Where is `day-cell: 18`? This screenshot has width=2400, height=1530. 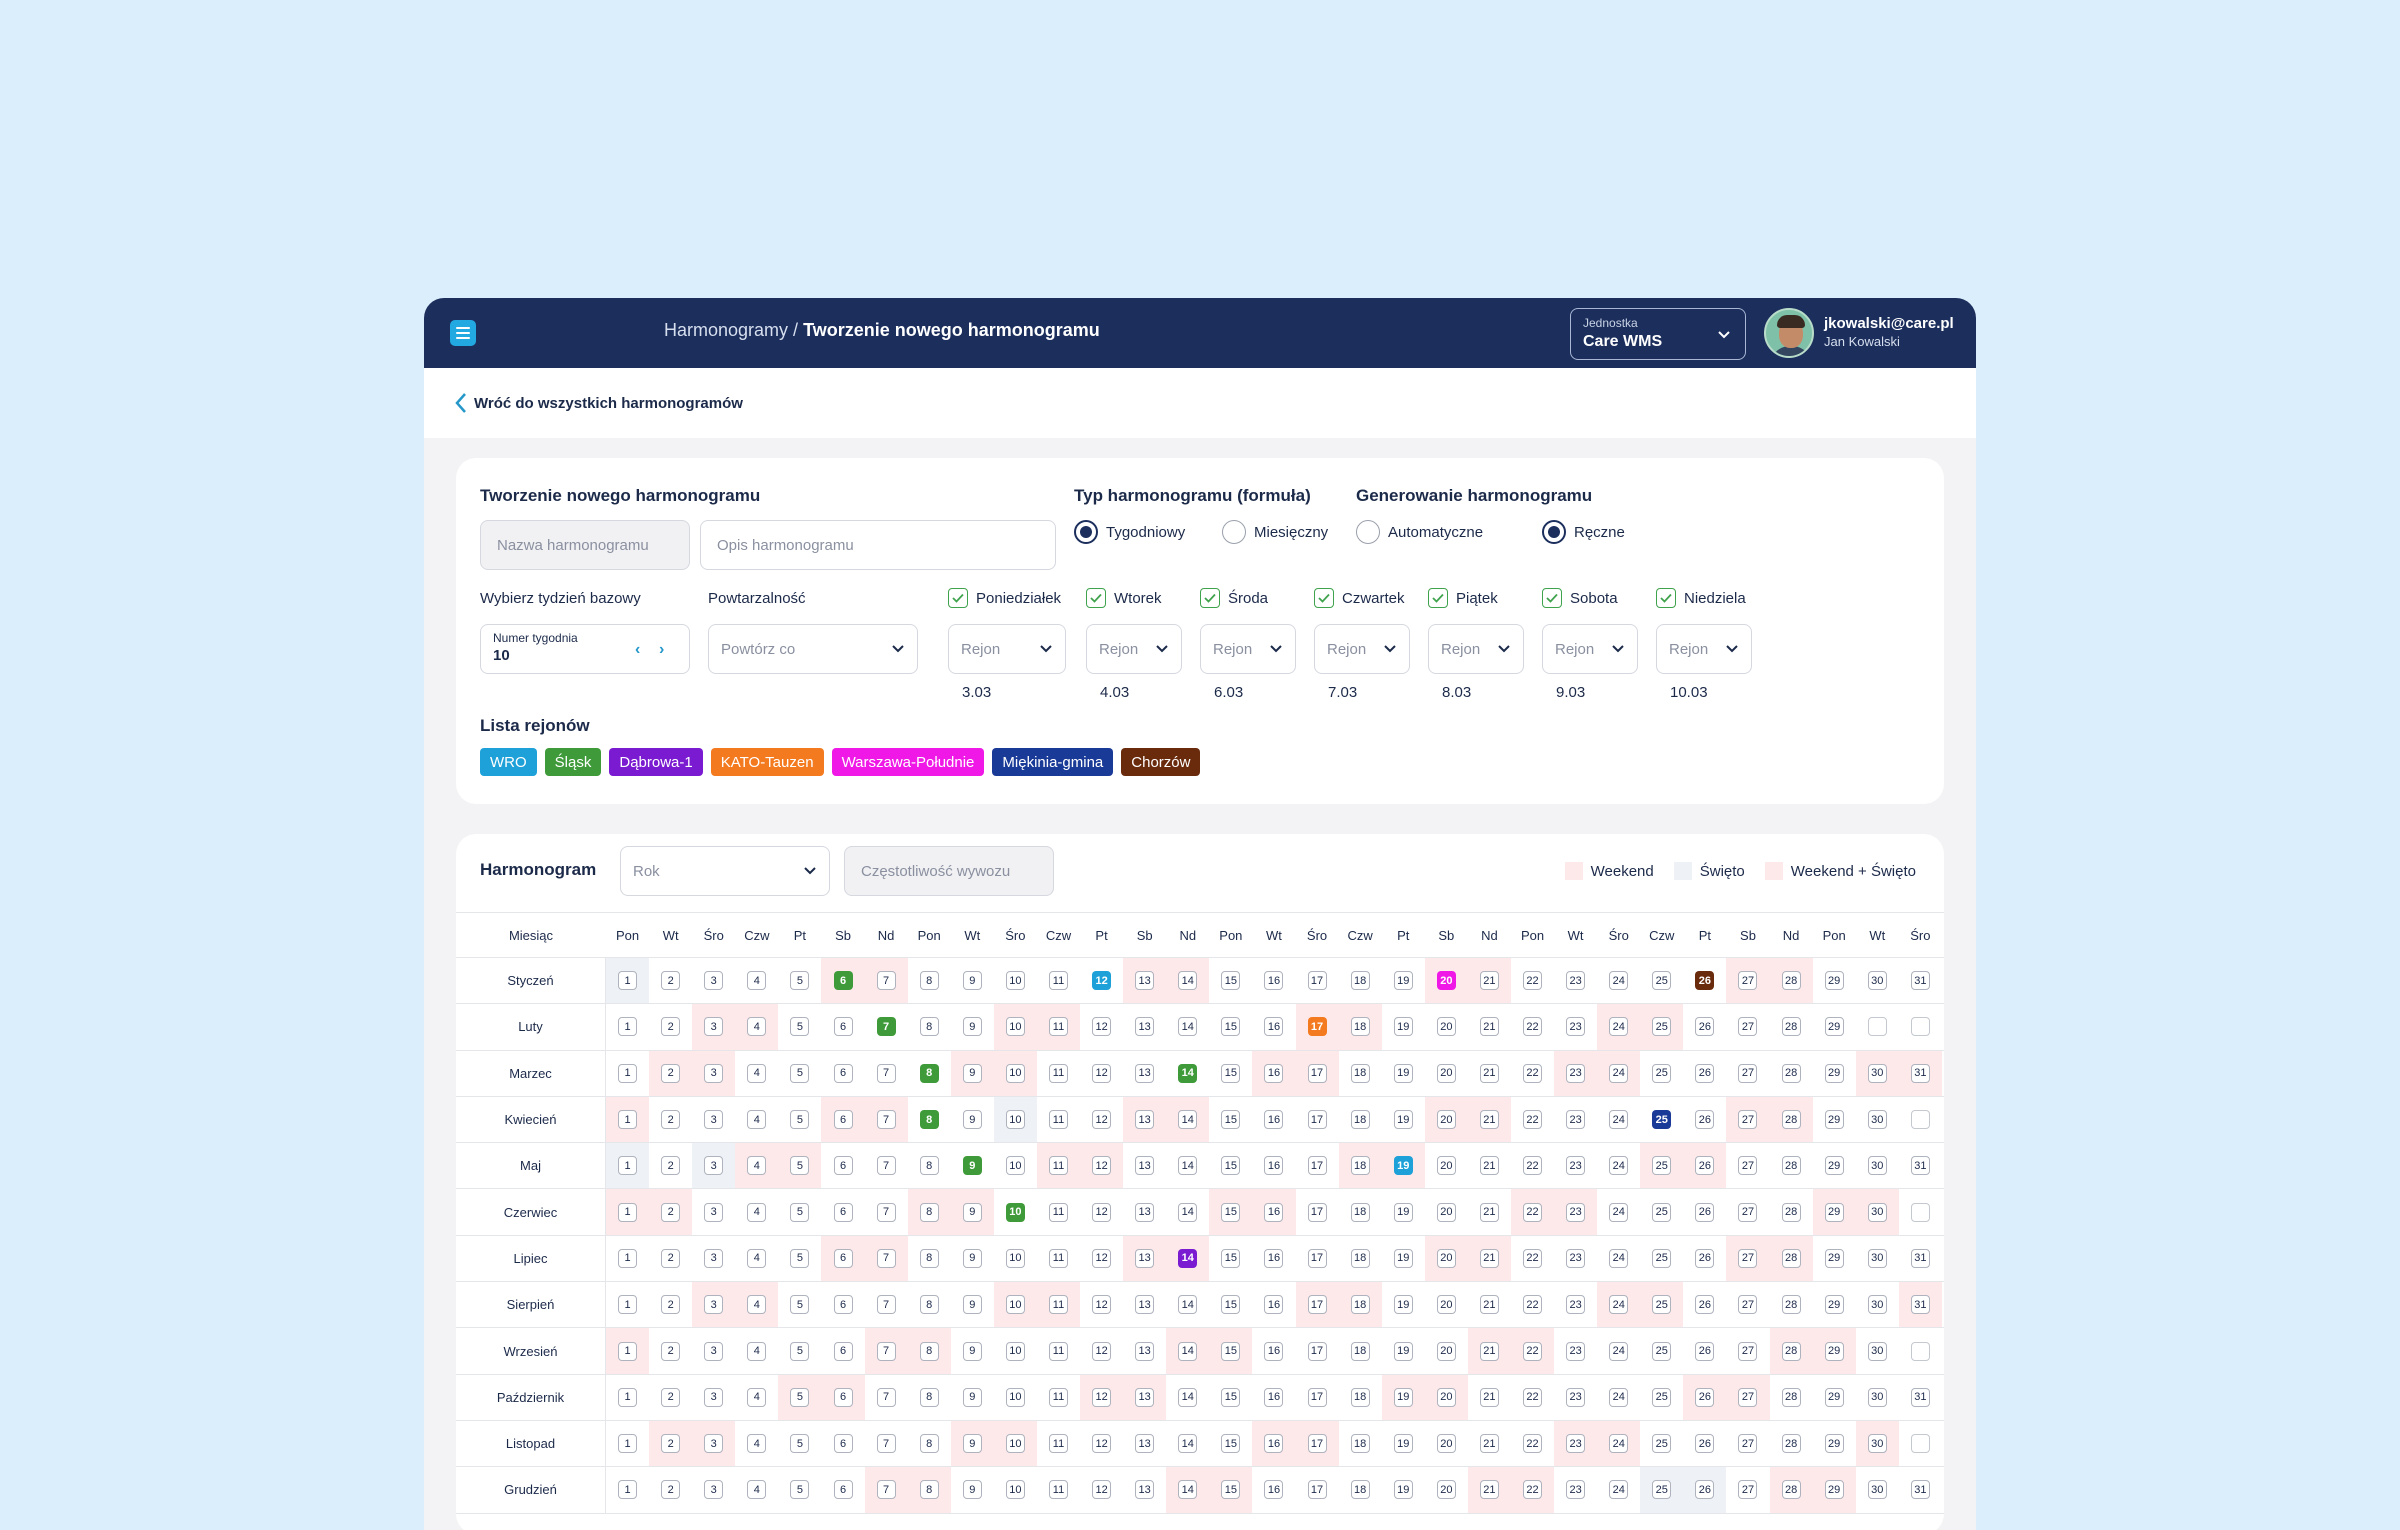 day-cell: 18 is located at coordinates (1360, 1073).